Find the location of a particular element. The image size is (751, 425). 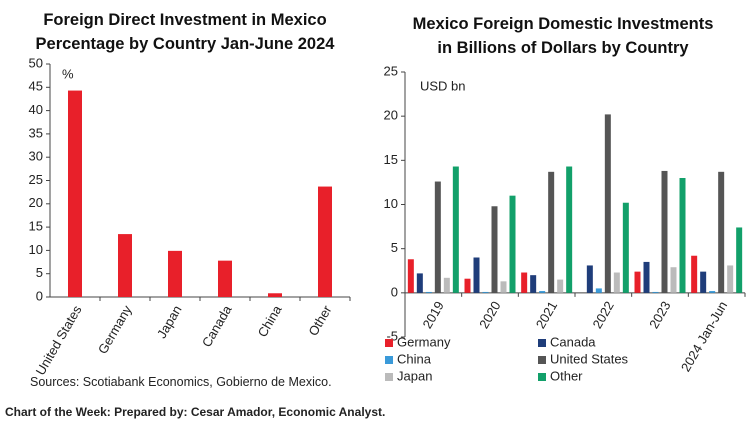

legend-label: China is located at coordinates (414, 358).